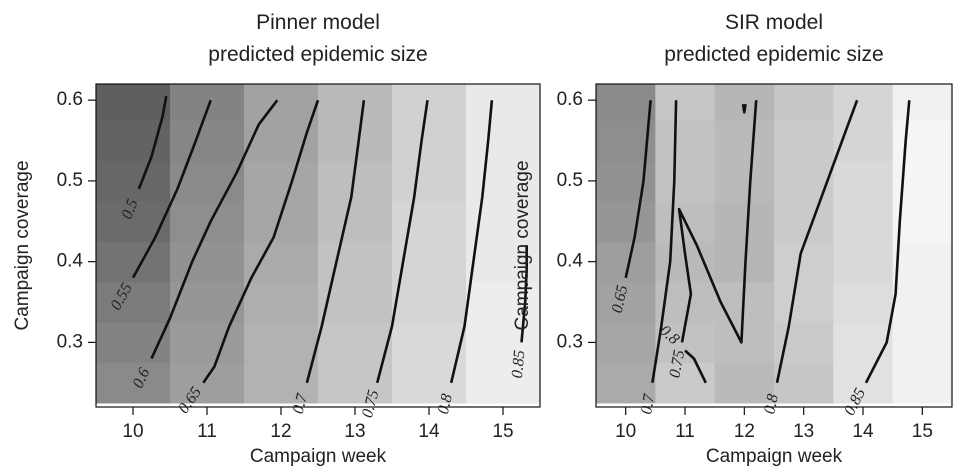 This screenshot has width=961, height=470. Describe the element at coordinates (70, 261) in the screenshot. I see `y-tick-label: 0.4` at that location.